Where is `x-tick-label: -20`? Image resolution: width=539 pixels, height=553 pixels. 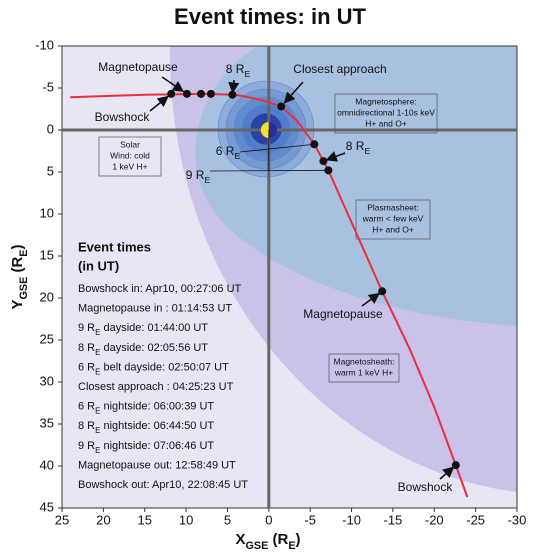 x-tick-label: -20 is located at coordinates (434, 519).